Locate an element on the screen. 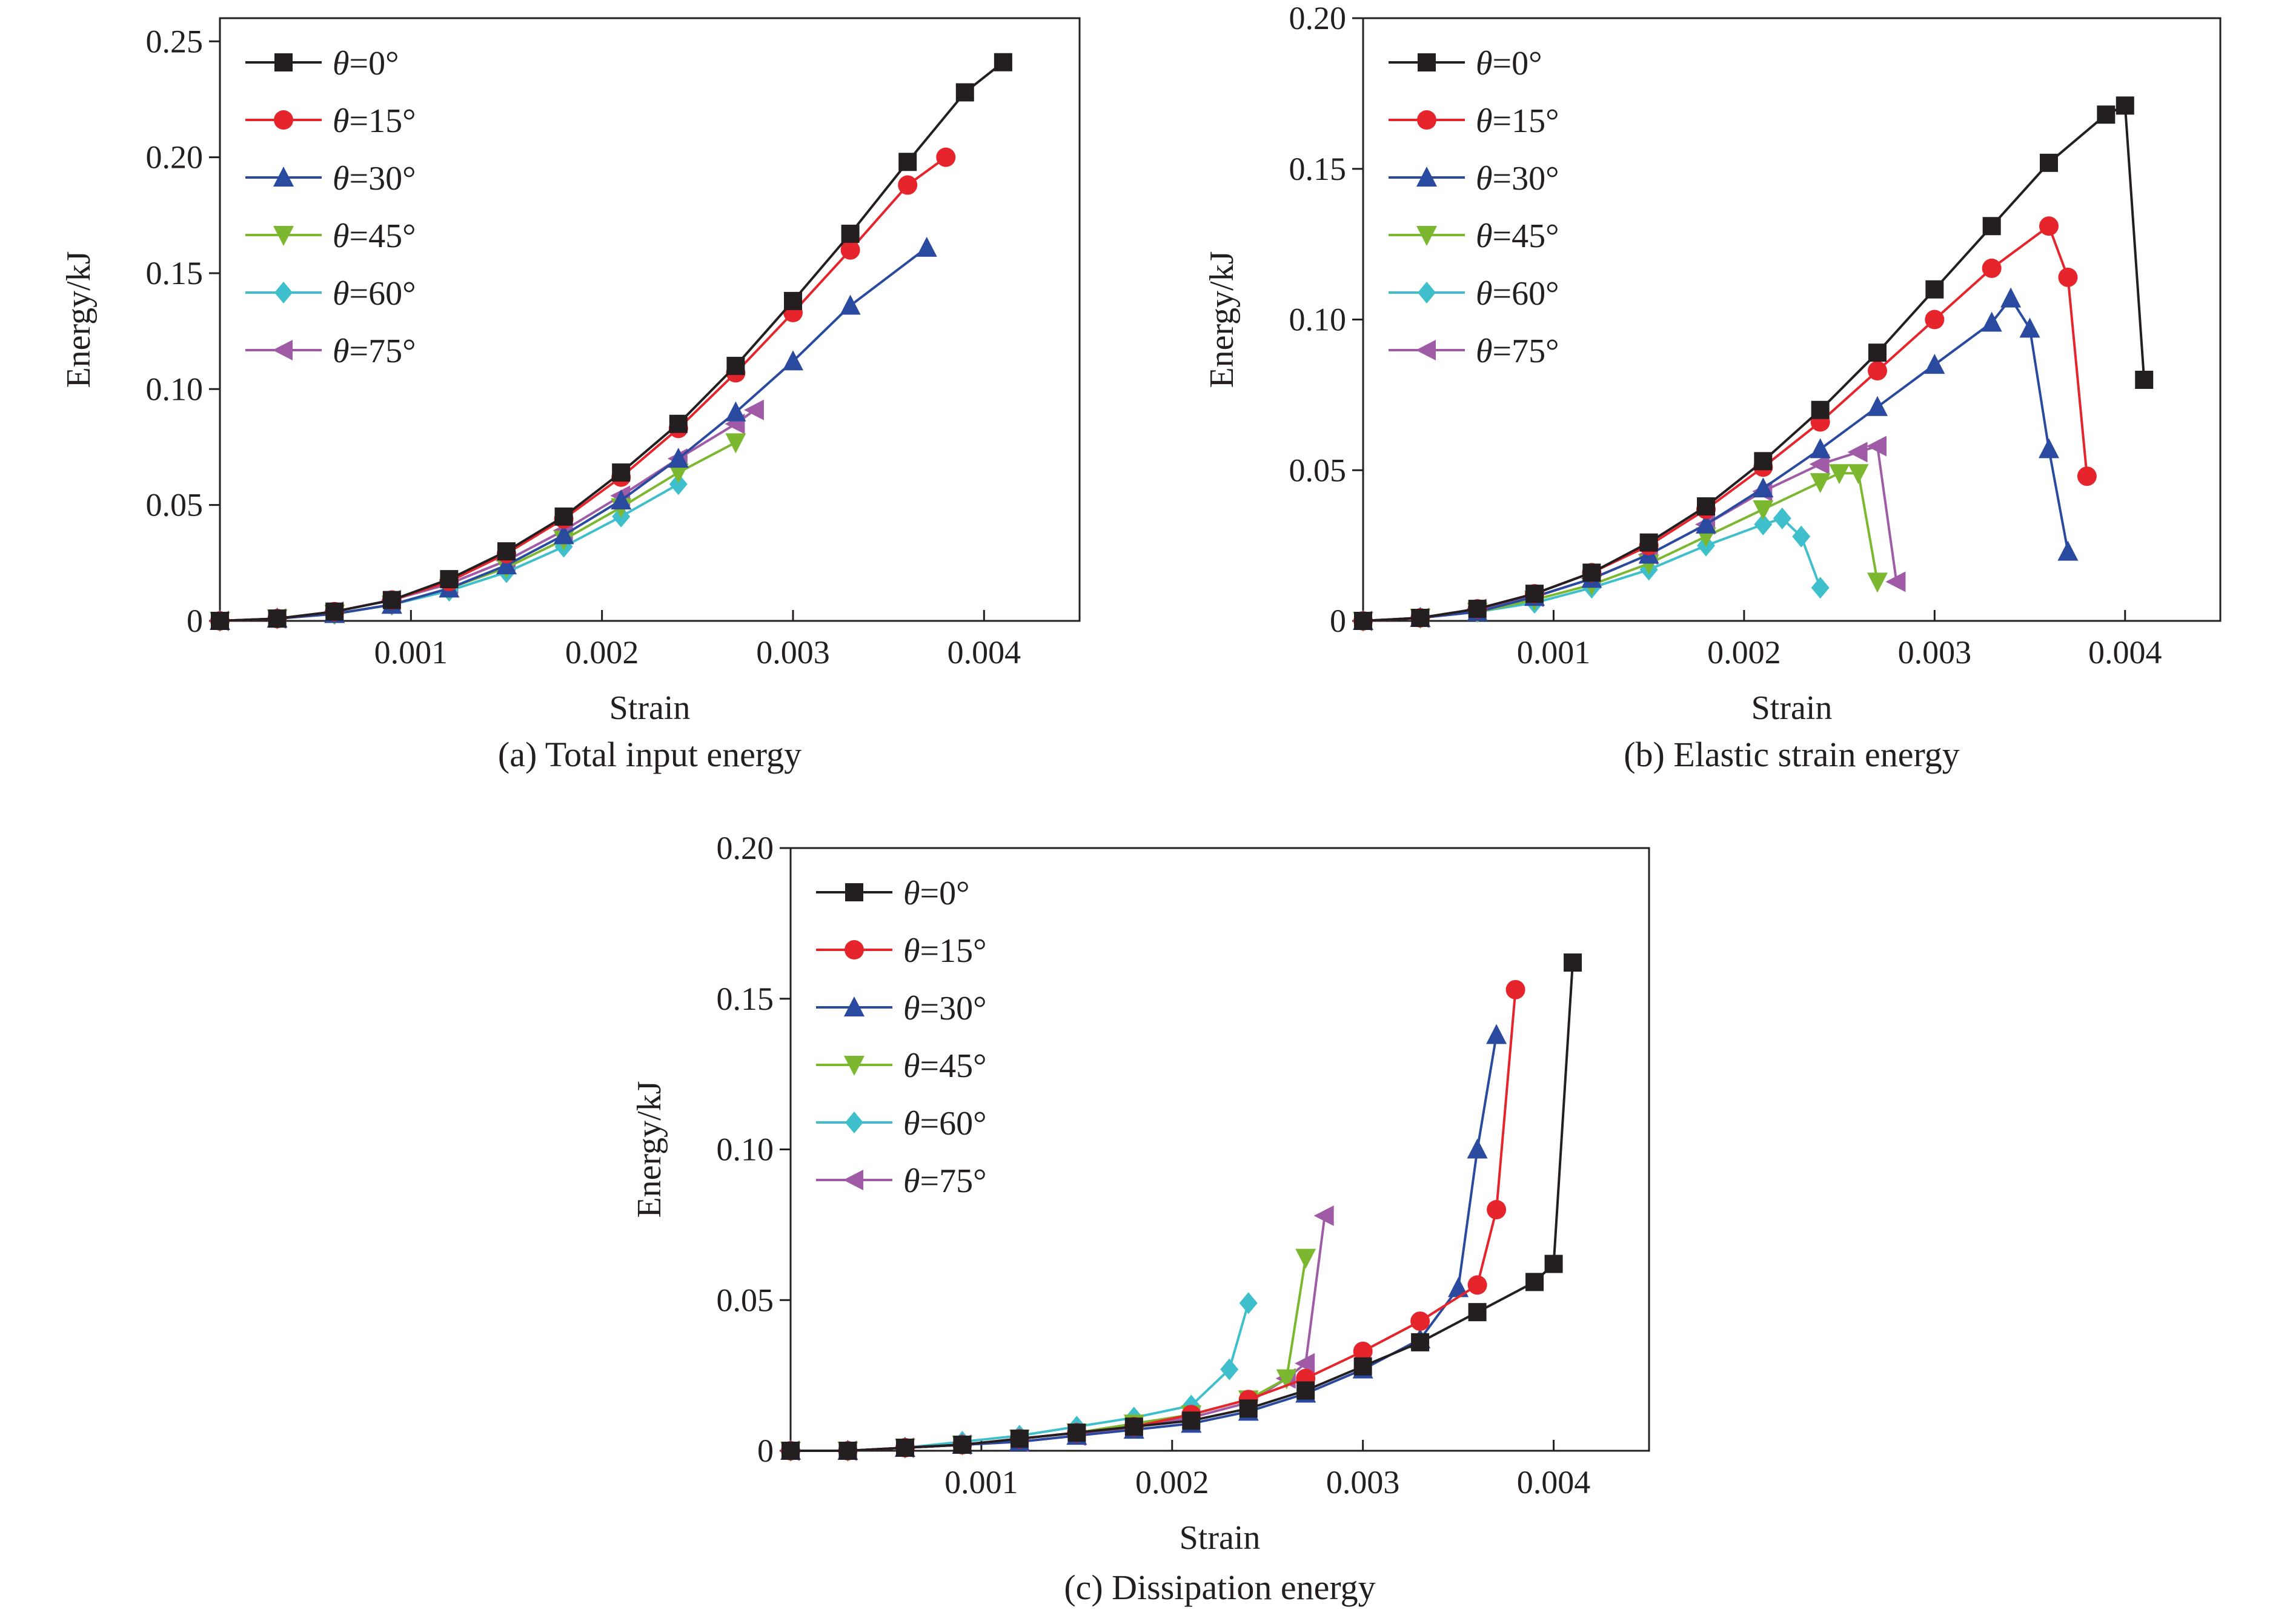 The image size is (2290, 1624). chart-caption: (a) Total input energy is located at coordinates (650, 754).